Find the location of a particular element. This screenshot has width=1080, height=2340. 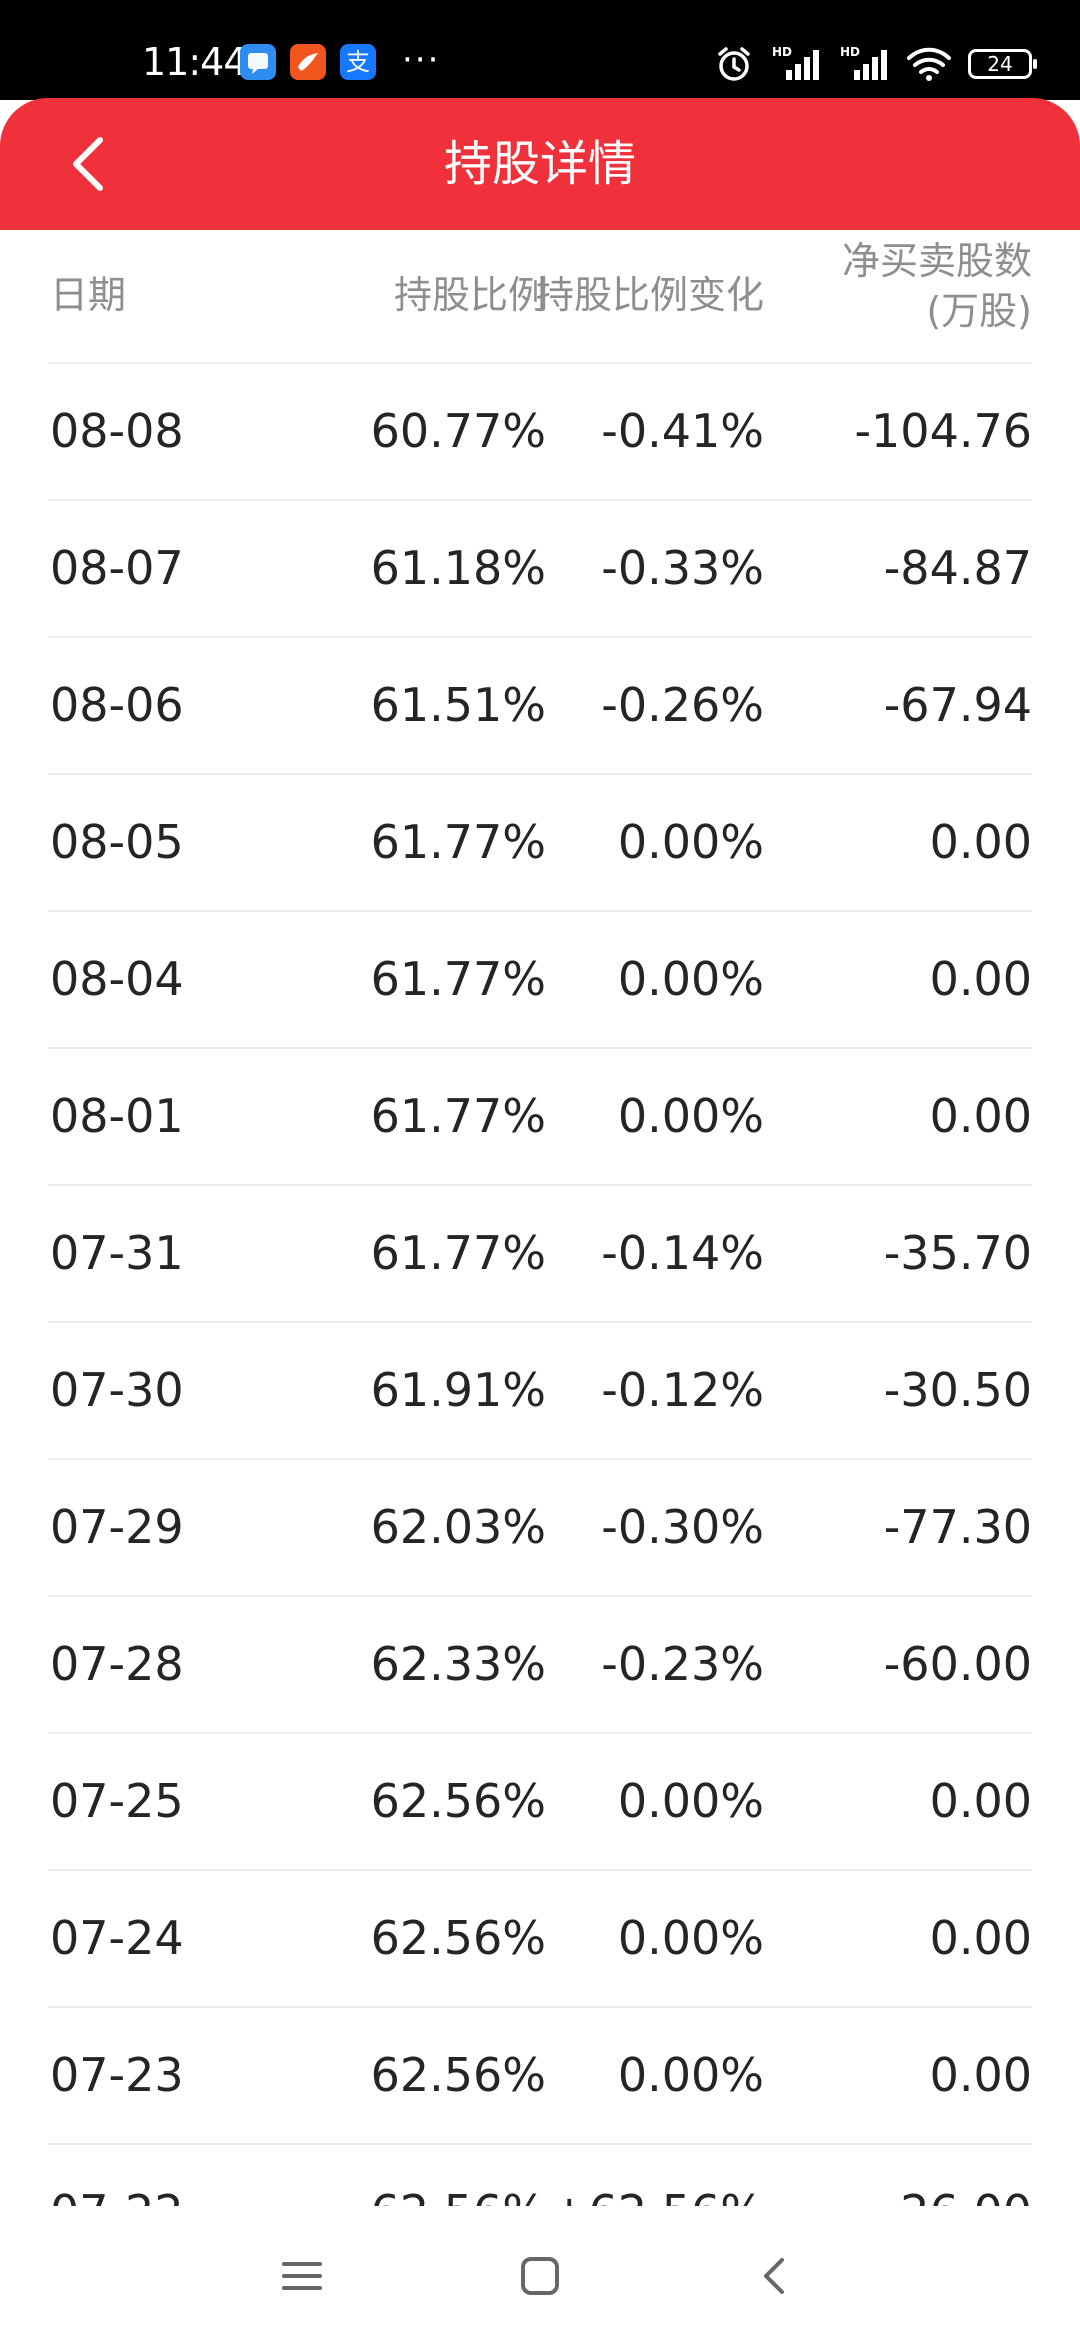

alarm-icon is located at coordinates (734, 64).